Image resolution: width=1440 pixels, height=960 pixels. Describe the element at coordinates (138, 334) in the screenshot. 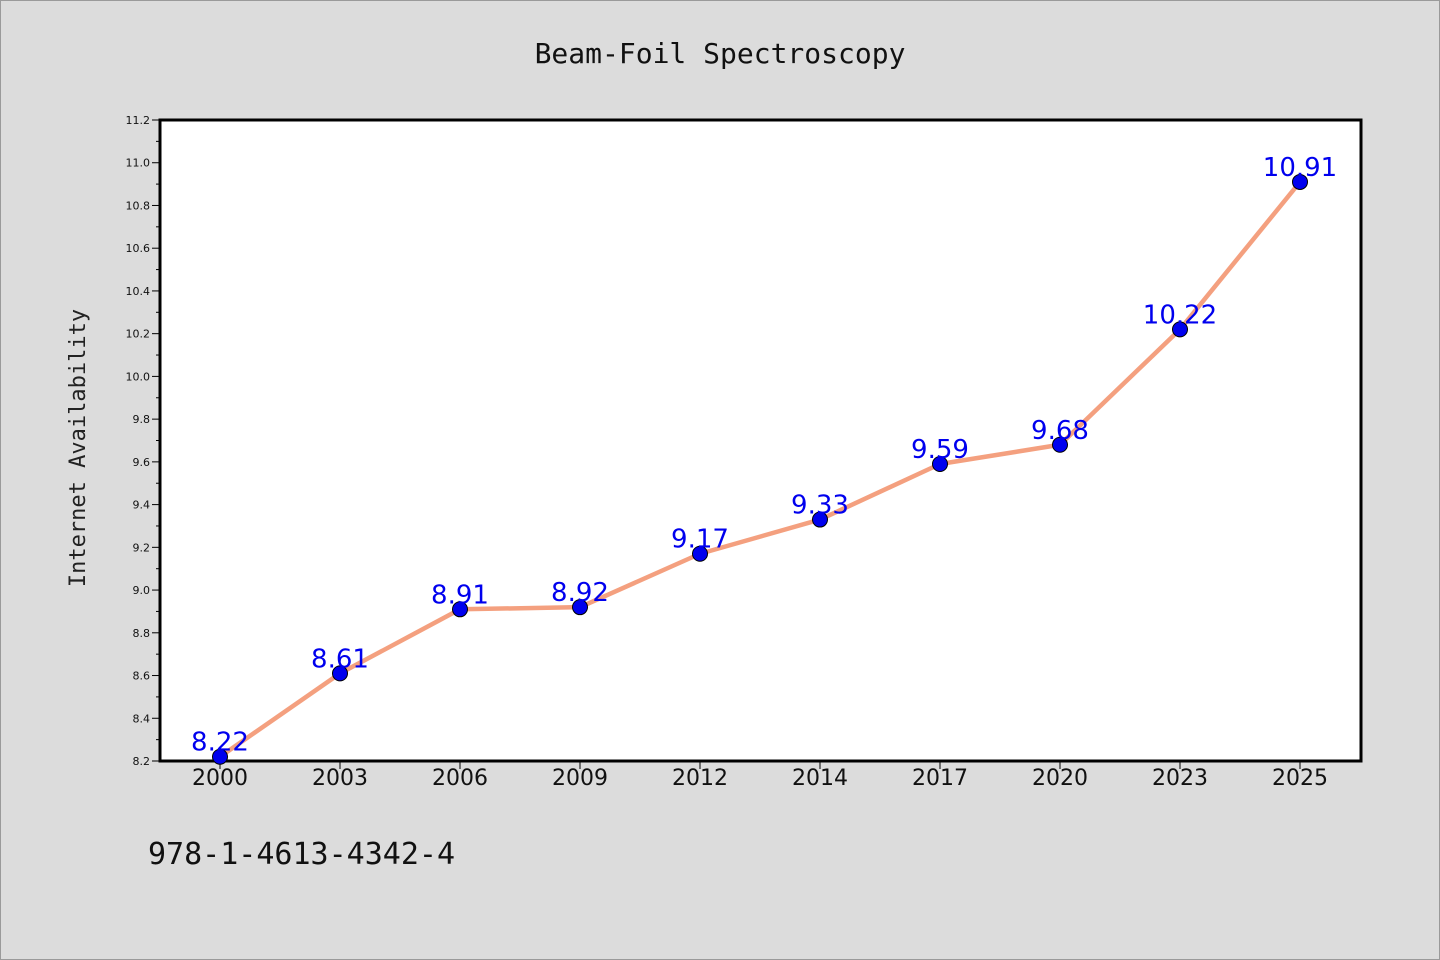

I see `y-tick-label: 10.2` at that location.